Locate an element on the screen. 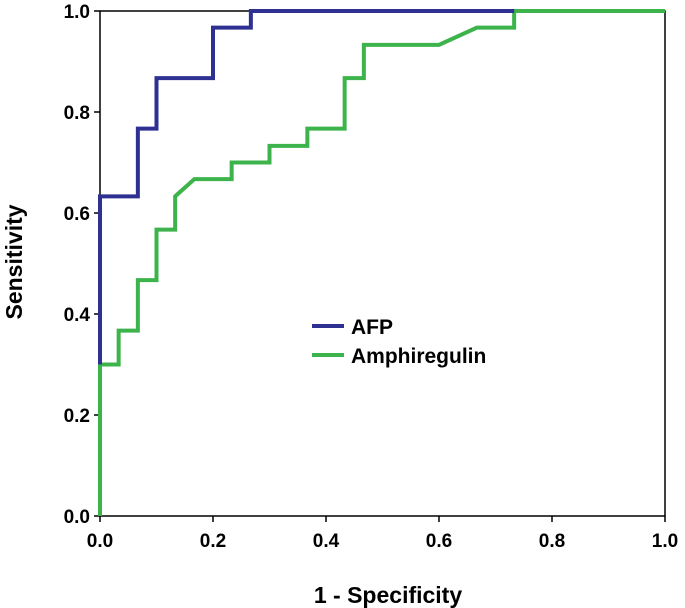 The width and height of the screenshot is (685, 608). y-tick-label: 0.4 is located at coordinates (77, 315).